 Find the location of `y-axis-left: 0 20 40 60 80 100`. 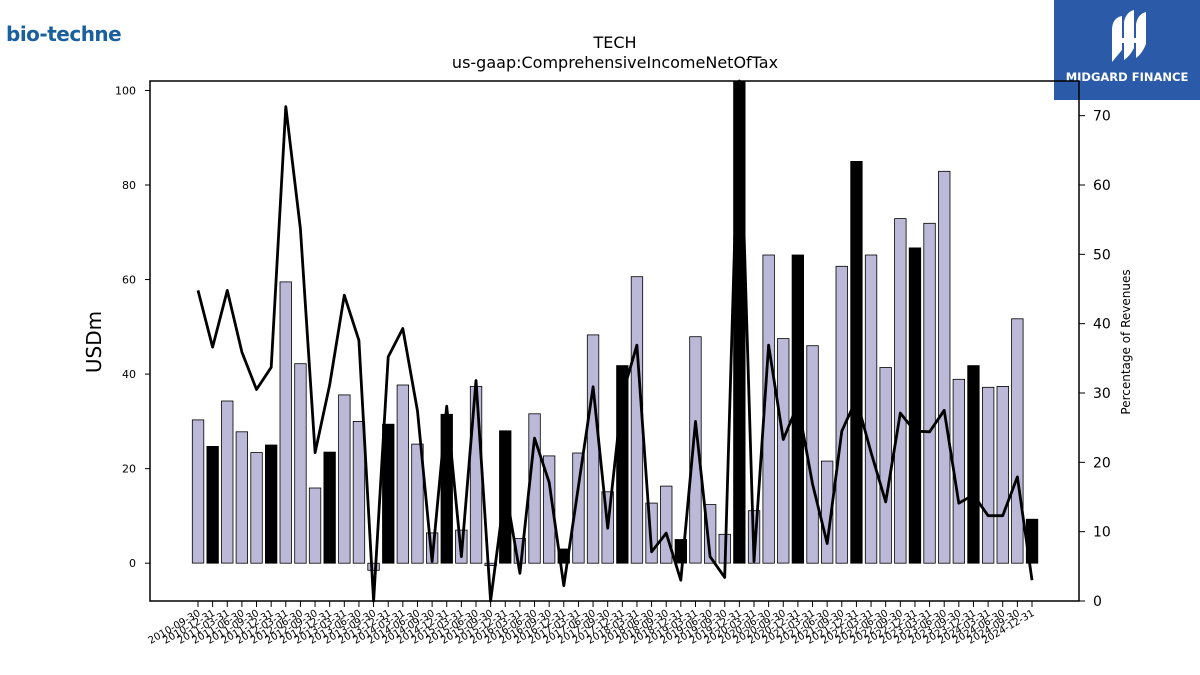

y-axis-left: 0 20 40 60 80 100 is located at coordinates (132, 327).